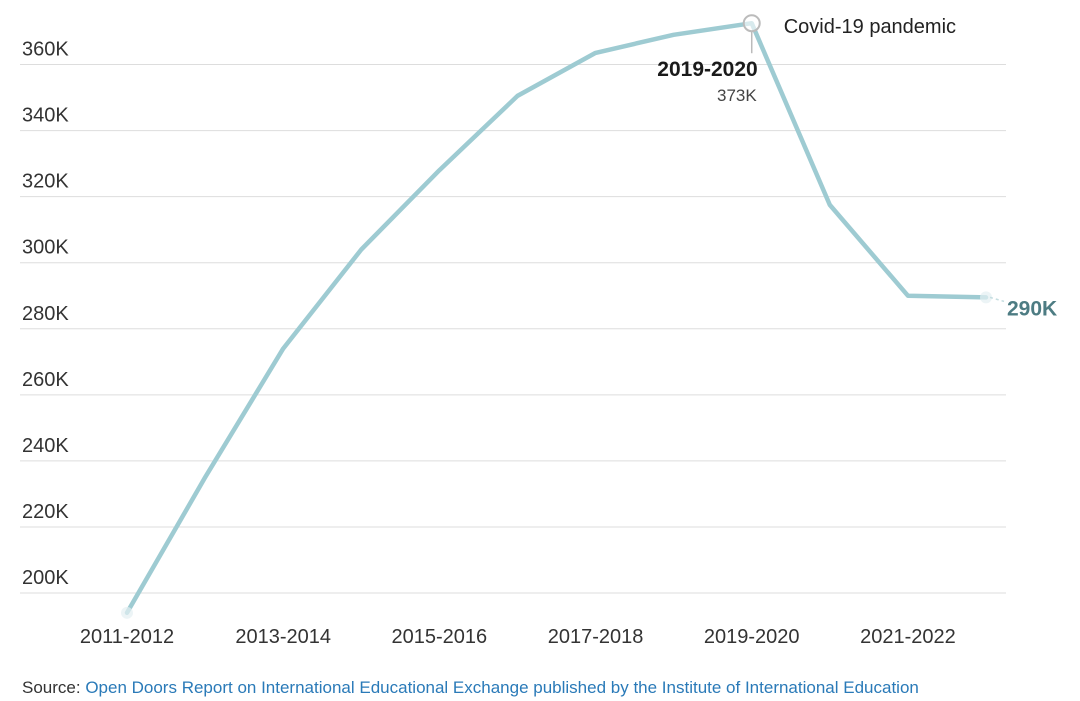 Image resolution: width=1080 pixels, height=701 pixels. I want to click on x-tick-label: 2015-2016, so click(440, 637).